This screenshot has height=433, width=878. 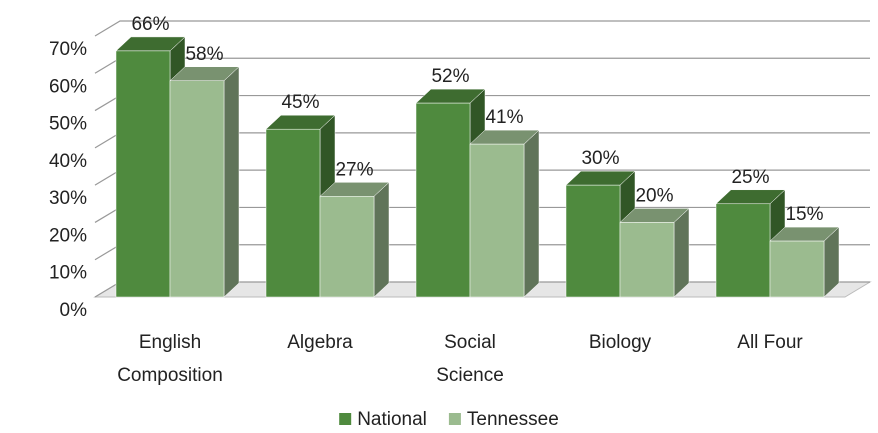 What do you see at coordinates (150, 24) in the screenshot?
I see `value-label: 66%` at bounding box center [150, 24].